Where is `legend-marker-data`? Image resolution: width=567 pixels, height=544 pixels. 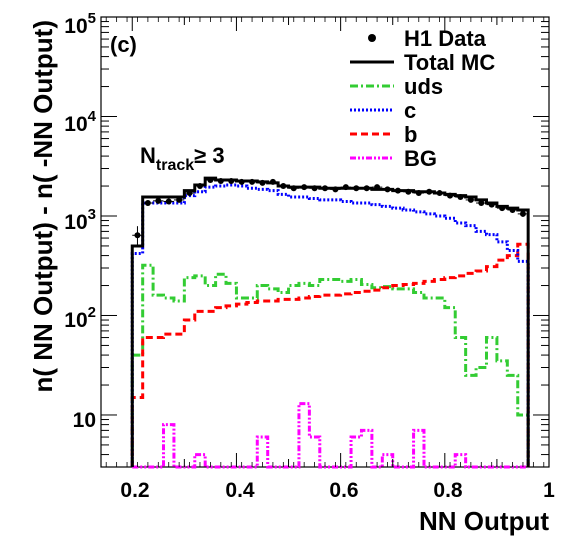
legend-marker-data is located at coordinates (372, 38).